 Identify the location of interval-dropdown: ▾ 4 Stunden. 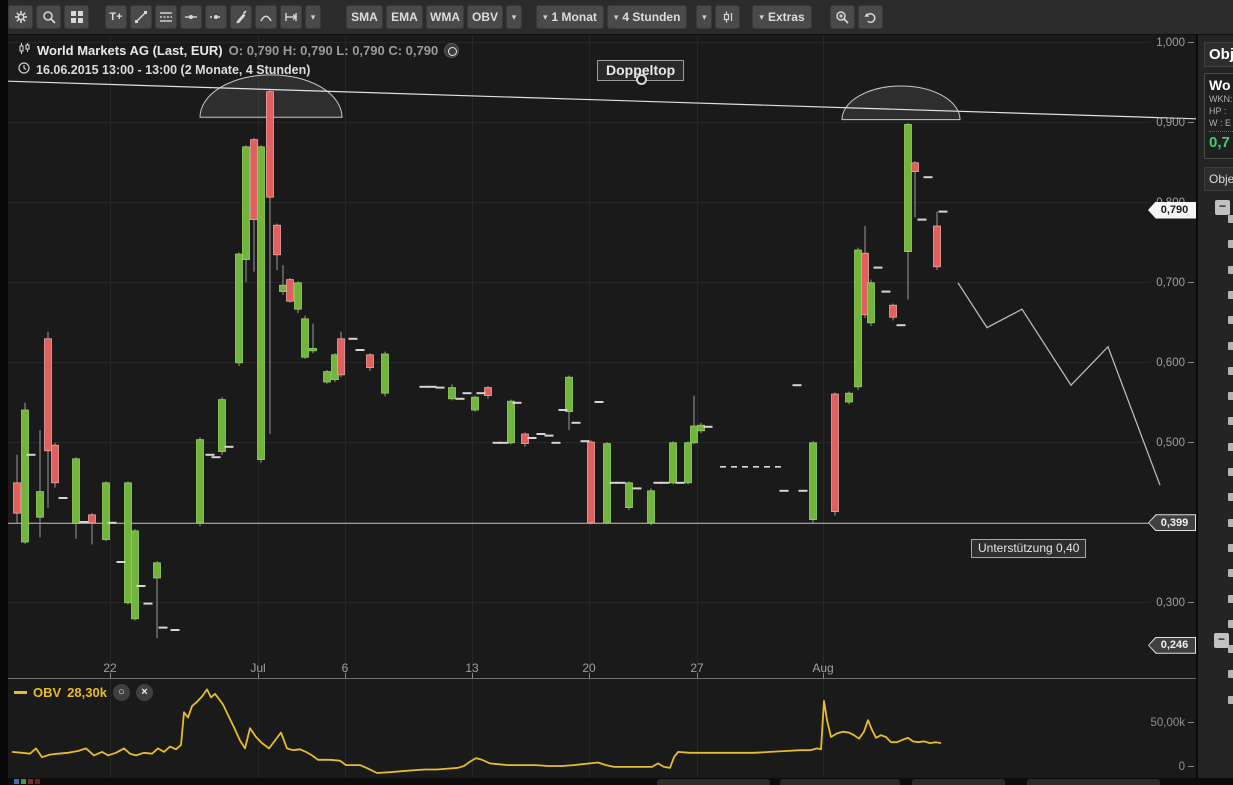
(647, 17).